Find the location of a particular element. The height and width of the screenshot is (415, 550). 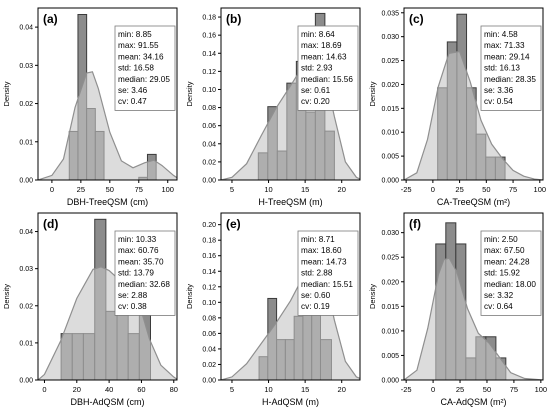

stats-line: cv: 0.20 is located at coordinates (315, 101).